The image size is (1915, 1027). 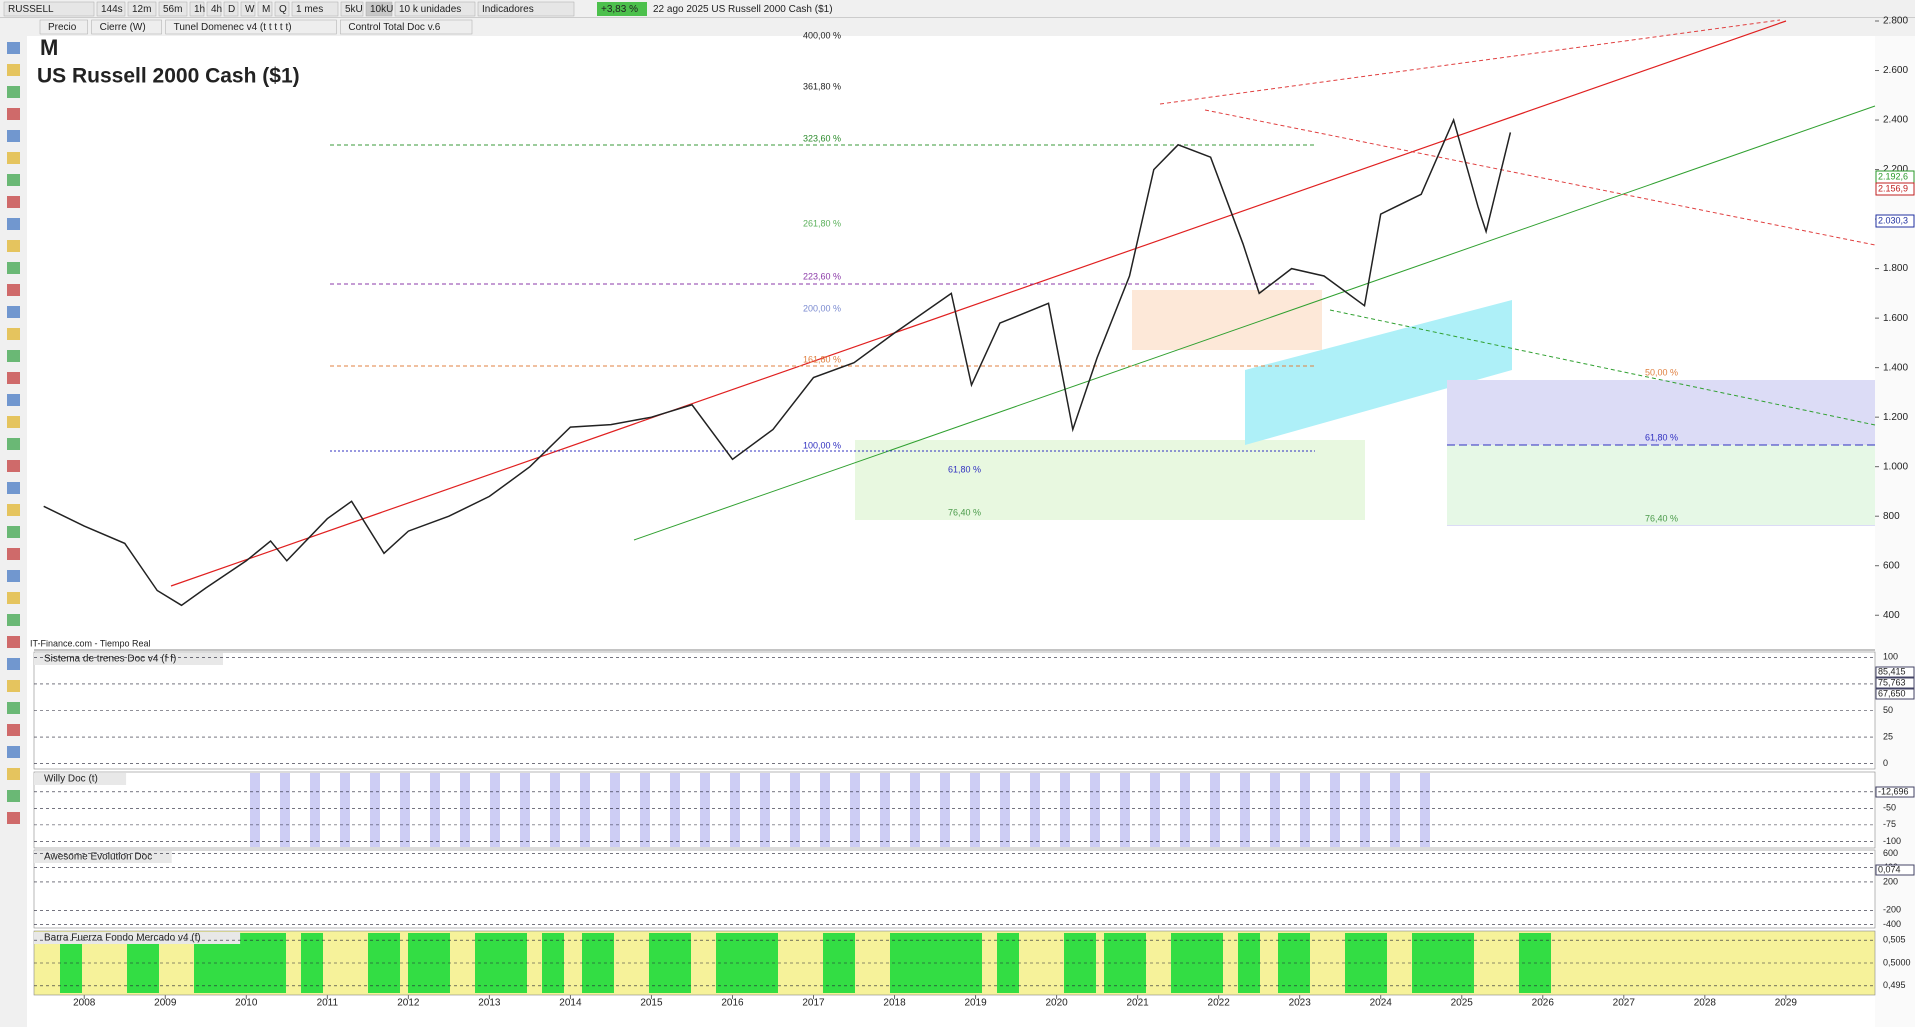 I want to click on toolbar-label: 144s, so click(x=112, y=9).